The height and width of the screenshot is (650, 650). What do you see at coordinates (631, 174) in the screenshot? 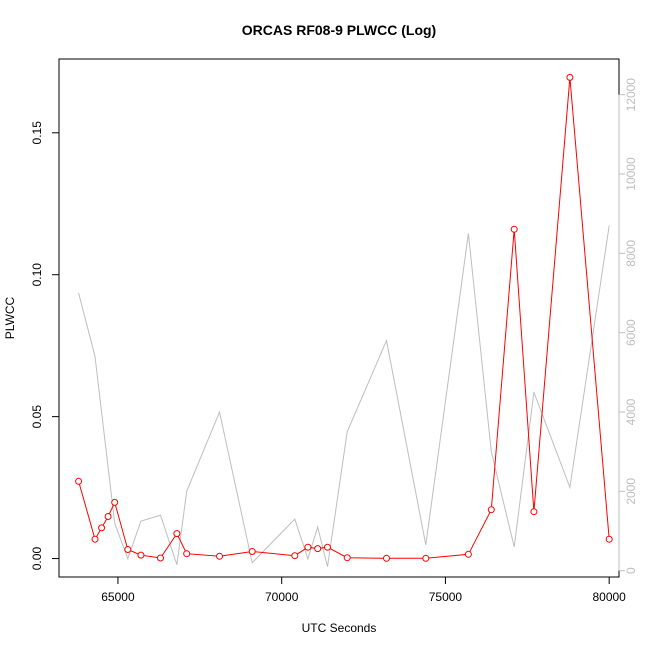
I see `y2-tick-label: 10000` at bounding box center [631, 174].